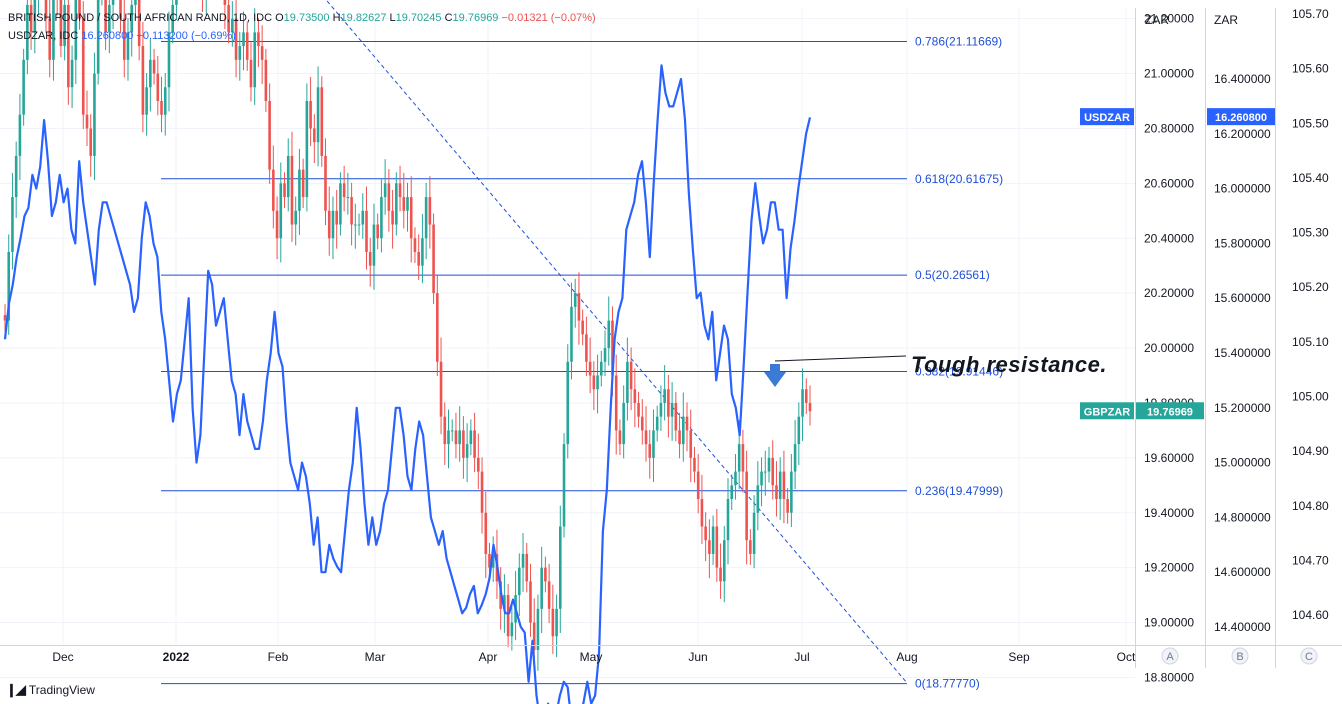 Image resolution: width=1342 pixels, height=704 pixels. Describe the element at coordinates (840, 358) in the screenshot. I see `annotation-callout-line` at that location.